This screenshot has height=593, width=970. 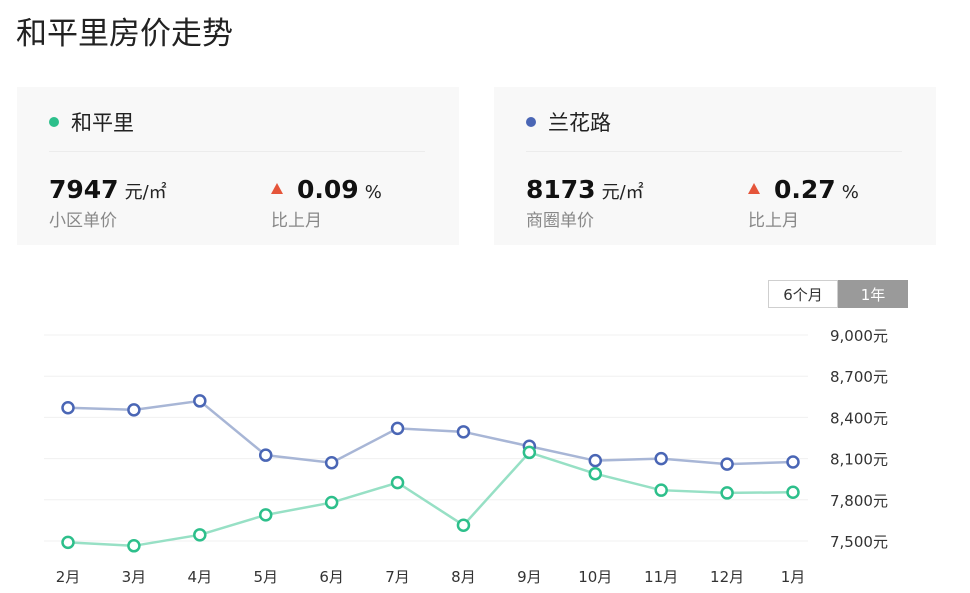 I want to click on community-legend-dot, so click(x=54, y=122).